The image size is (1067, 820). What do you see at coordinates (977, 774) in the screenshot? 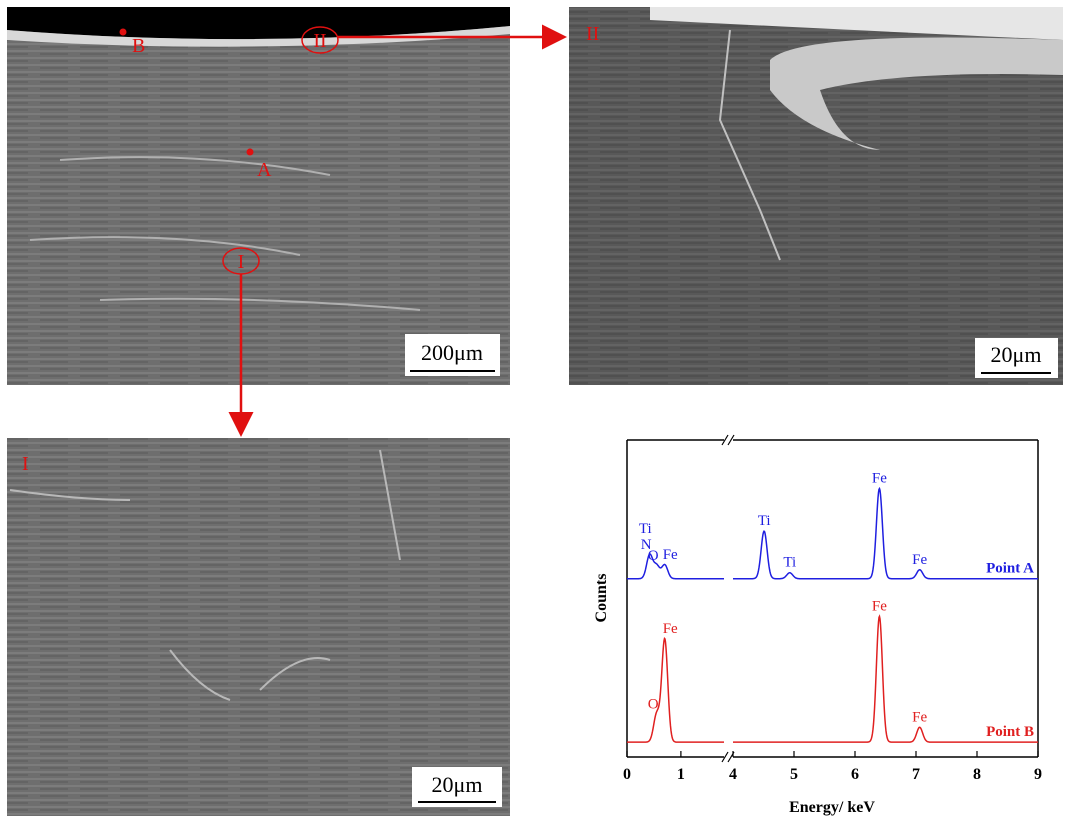
I see `x-tick-label: 8` at bounding box center [977, 774].